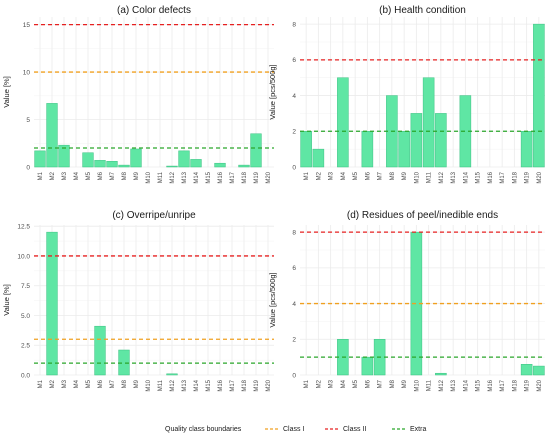  I want to click on bar-M20, so click(539, 95).